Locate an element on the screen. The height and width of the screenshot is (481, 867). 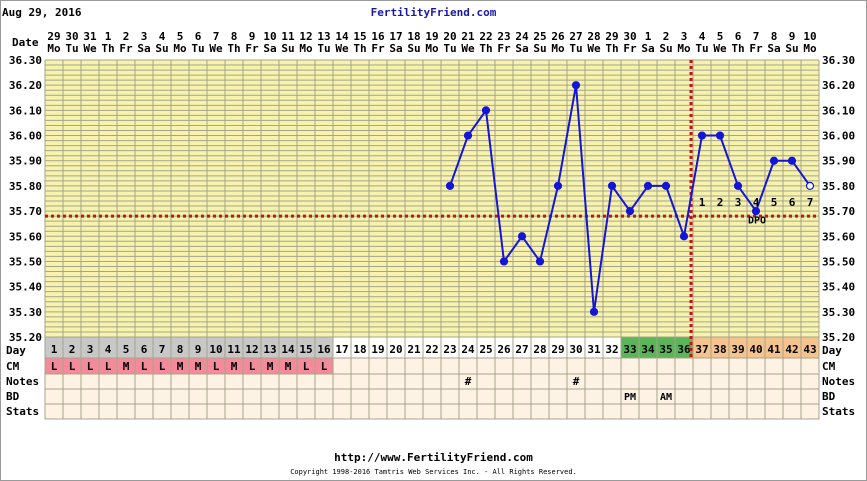
cycle-day-label: 14 is located at coordinates (288, 349).